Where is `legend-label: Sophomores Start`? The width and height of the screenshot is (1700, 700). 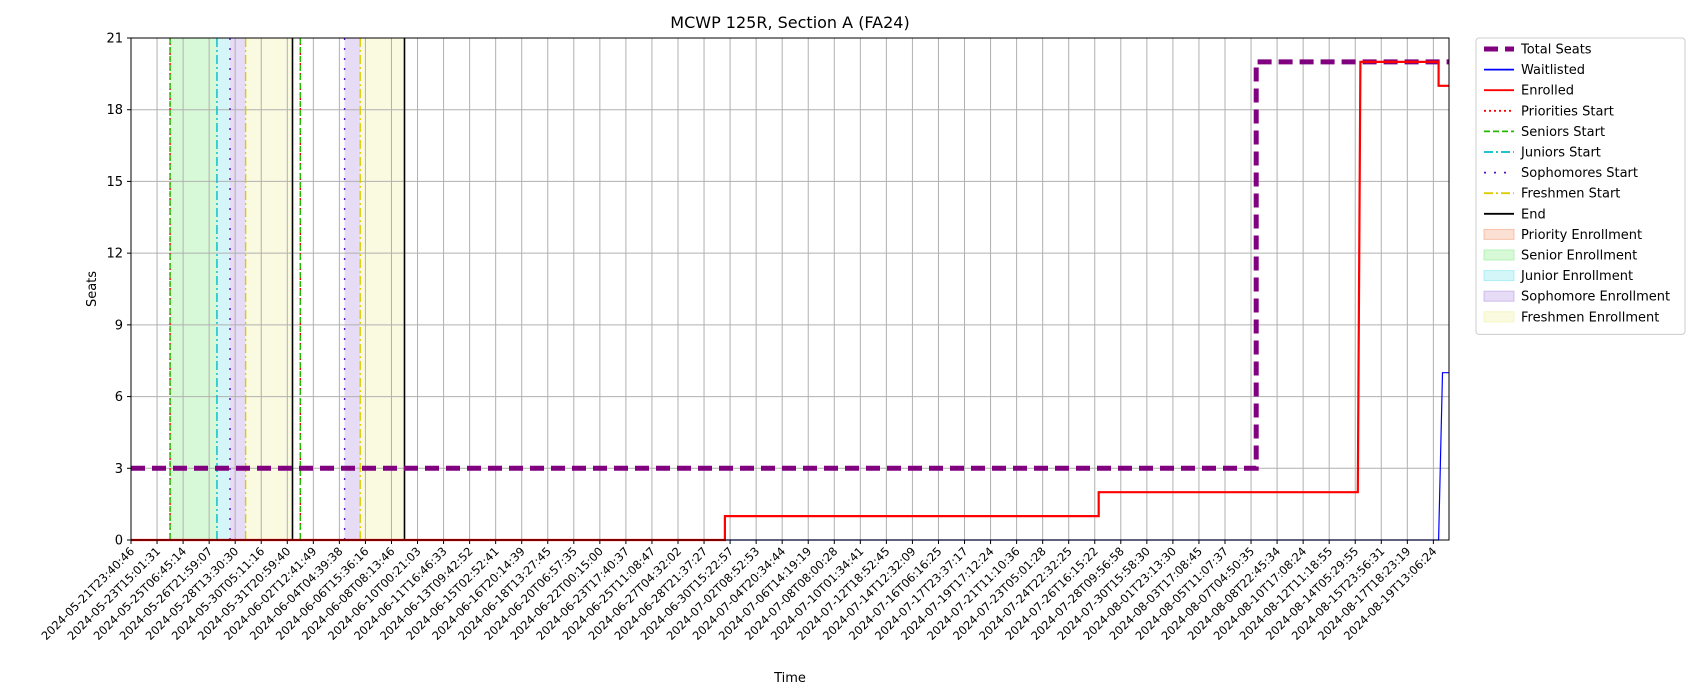
legend-label: Sophomores Start is located at coordinates (1579, 173).